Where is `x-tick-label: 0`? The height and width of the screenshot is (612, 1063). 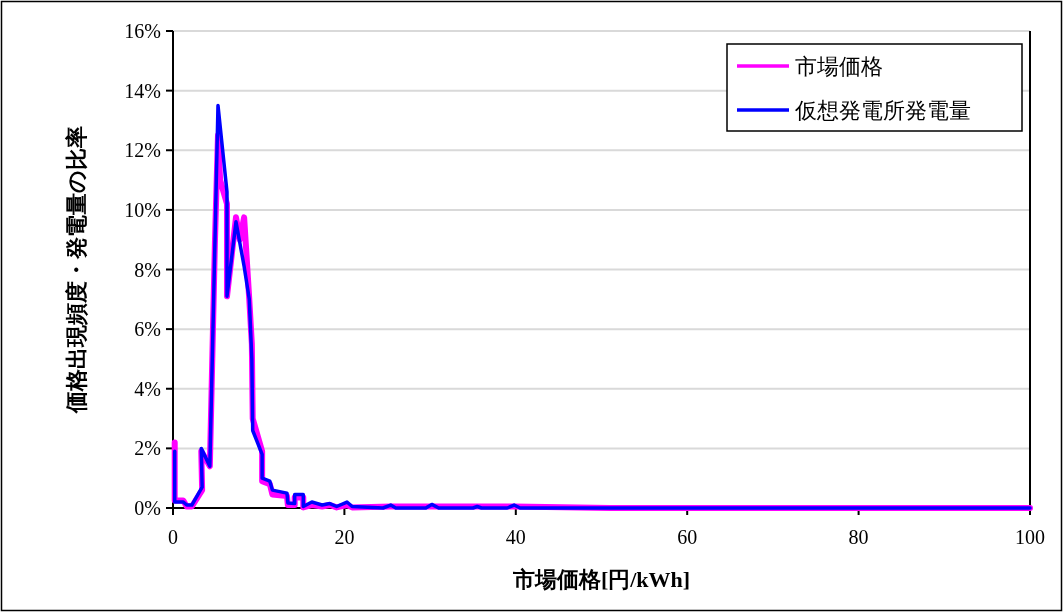 x-tick-label: 0 is located at coordinates (173, 537).